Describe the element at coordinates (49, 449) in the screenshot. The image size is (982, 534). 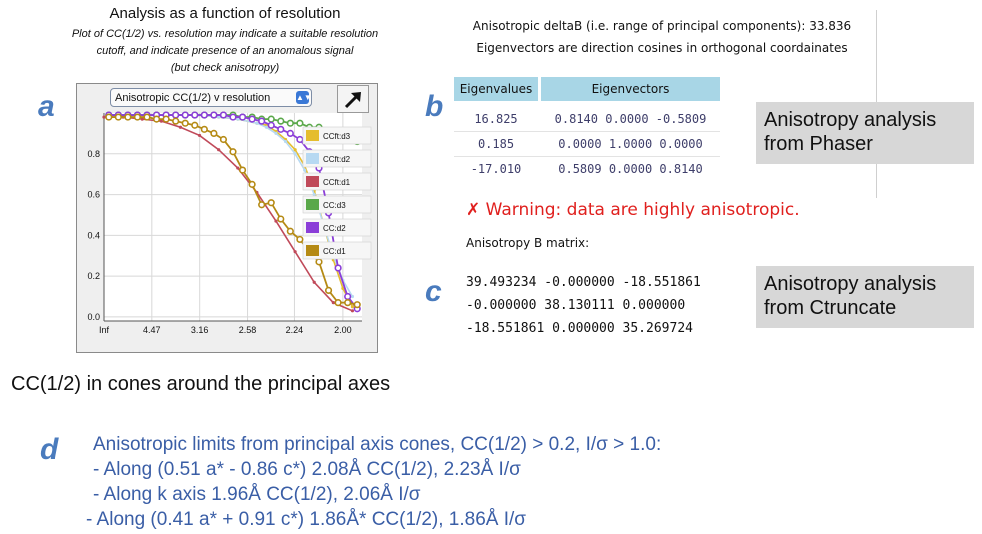
I see `panel-letter-d: d` at that location.